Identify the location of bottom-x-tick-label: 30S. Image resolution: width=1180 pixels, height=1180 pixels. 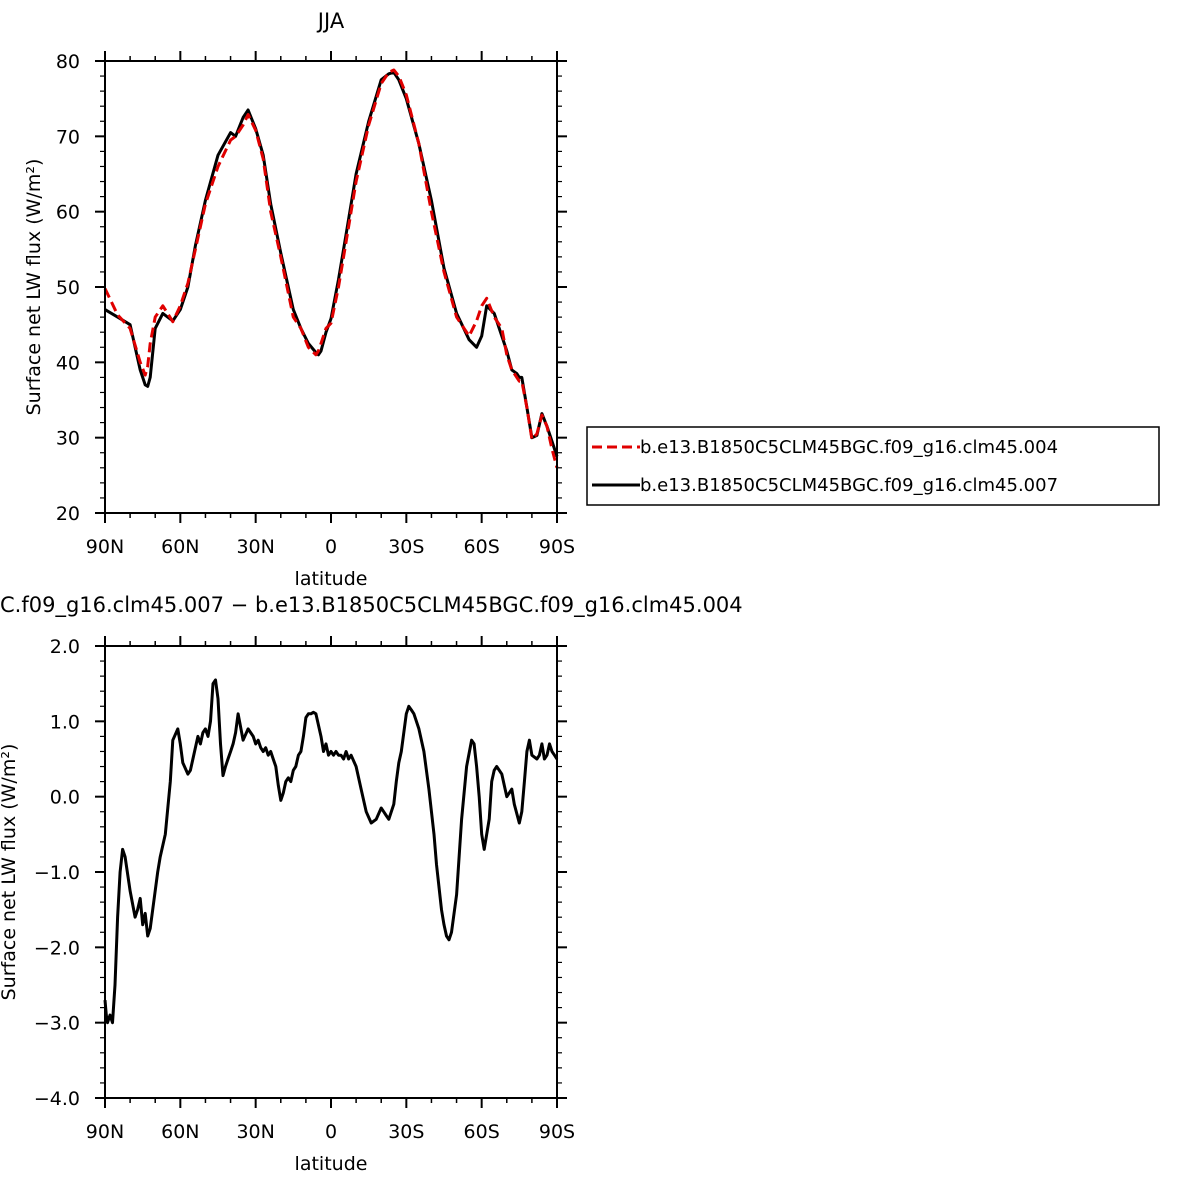
(406, 1132).